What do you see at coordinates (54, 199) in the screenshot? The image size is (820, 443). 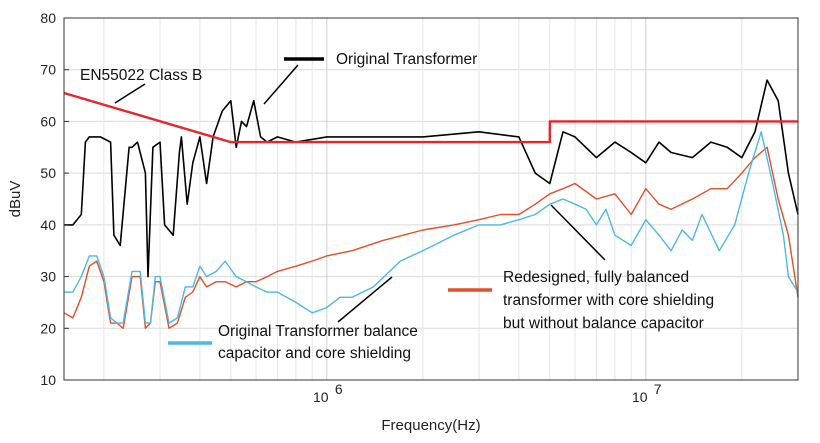 I see `y-tick-labels: 10 20 30 40 50 60 70 80` at bounding box center [54, 199].